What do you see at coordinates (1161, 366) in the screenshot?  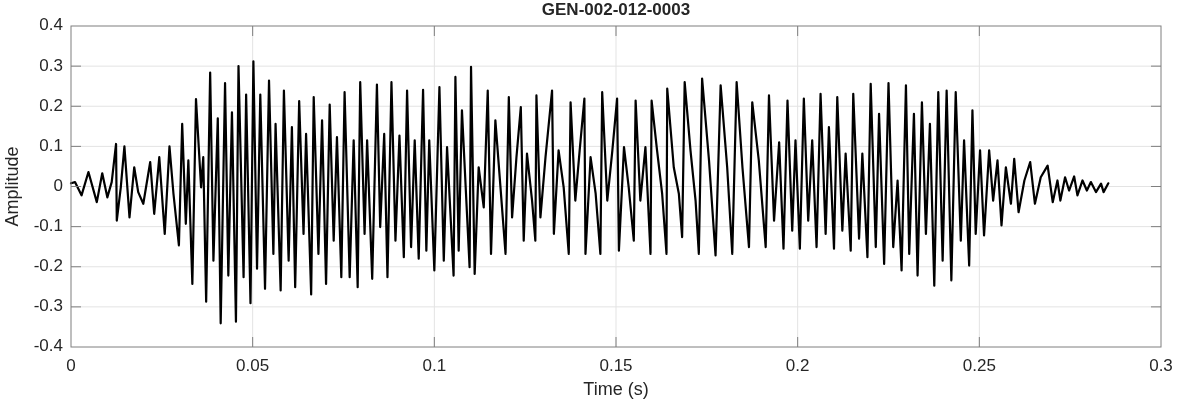 I see `x-tick-label: 0.3` at bounding box center [1161, 366].